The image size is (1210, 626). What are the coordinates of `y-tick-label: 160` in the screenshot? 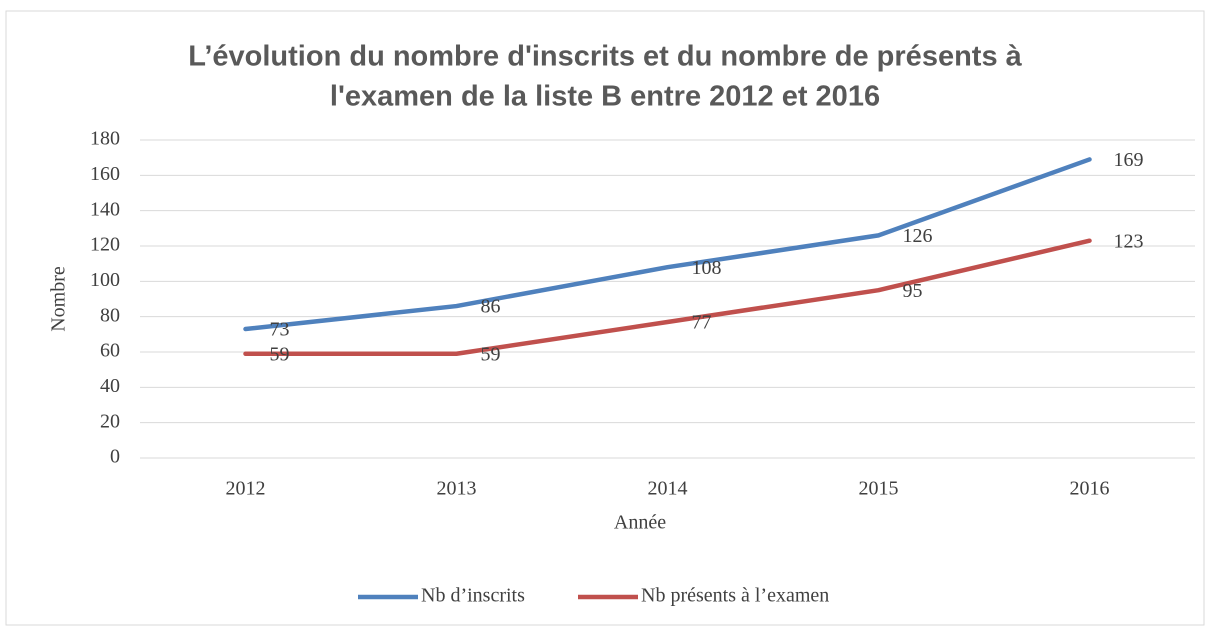 It's located at (105, 174).